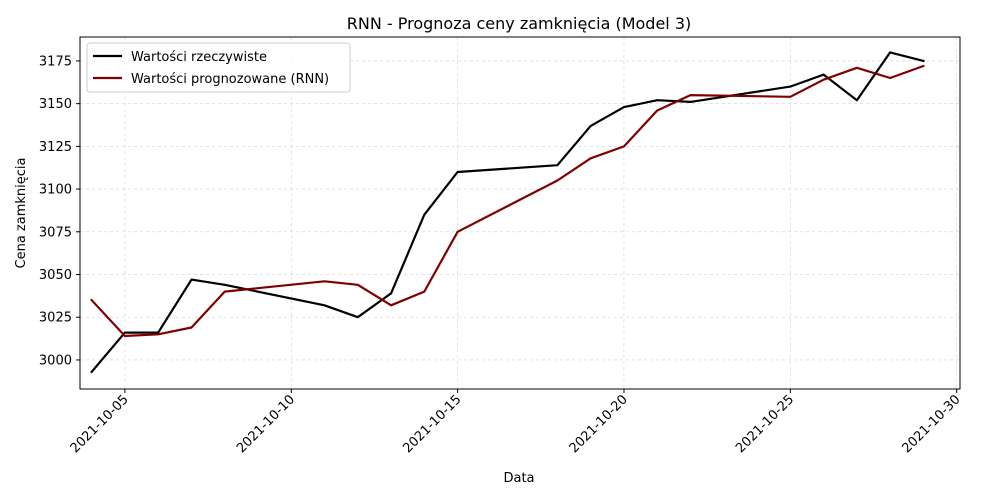 This screenshot has width=1000, height=500. Describe the element at coordinates (55, 232) in the screenshot. I see `y-tick-label: 3075` at that location.